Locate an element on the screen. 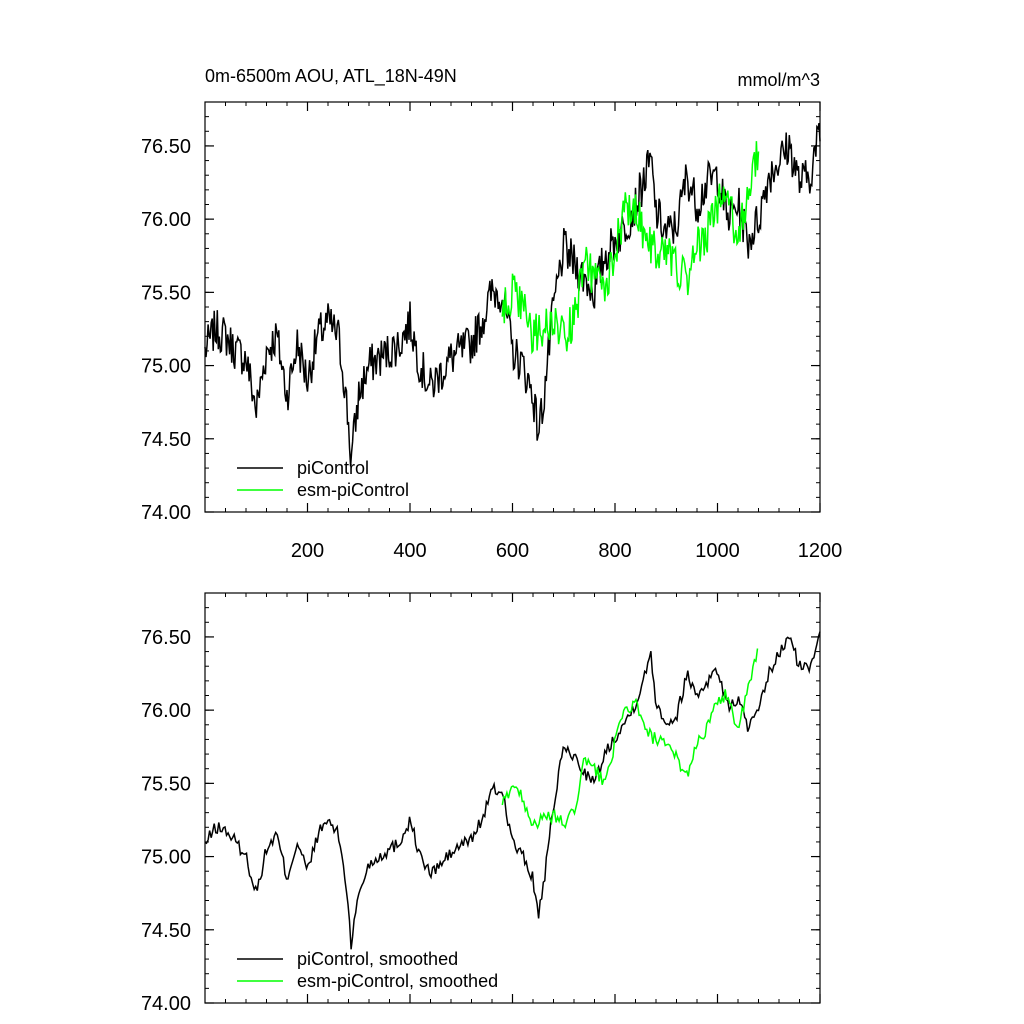 The width and height of the screenshot is (1024, 1024). legend-label: esm-piControl, smoothed is located at coordinates (397, 981).